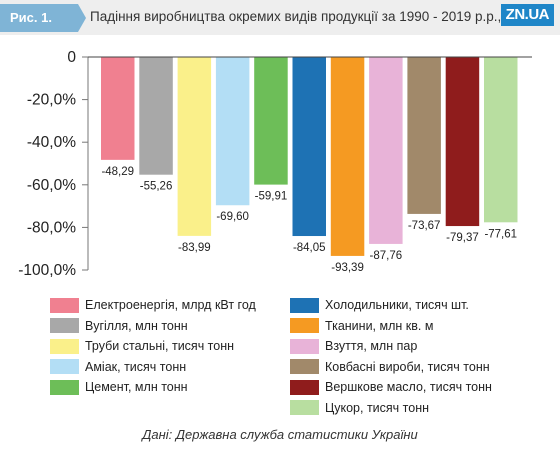 This screenshot has height=454, width=560. Describe the element at coordinates (397, 305) in the screenshot. I see `legend-label: Холодильники, тисяч шт.` at that location.